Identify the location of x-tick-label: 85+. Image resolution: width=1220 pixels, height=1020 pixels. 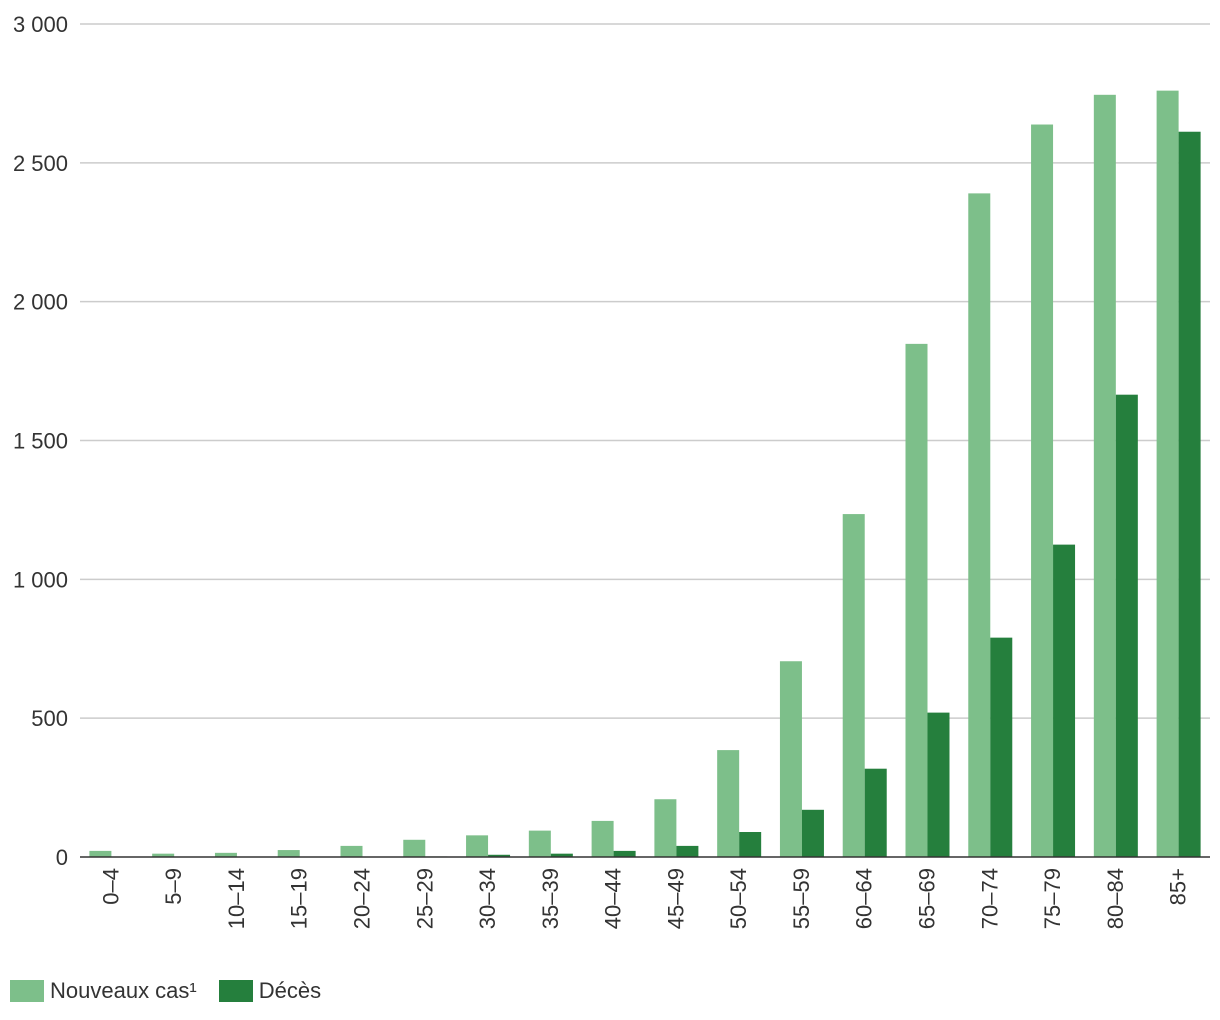
(1178, 886).